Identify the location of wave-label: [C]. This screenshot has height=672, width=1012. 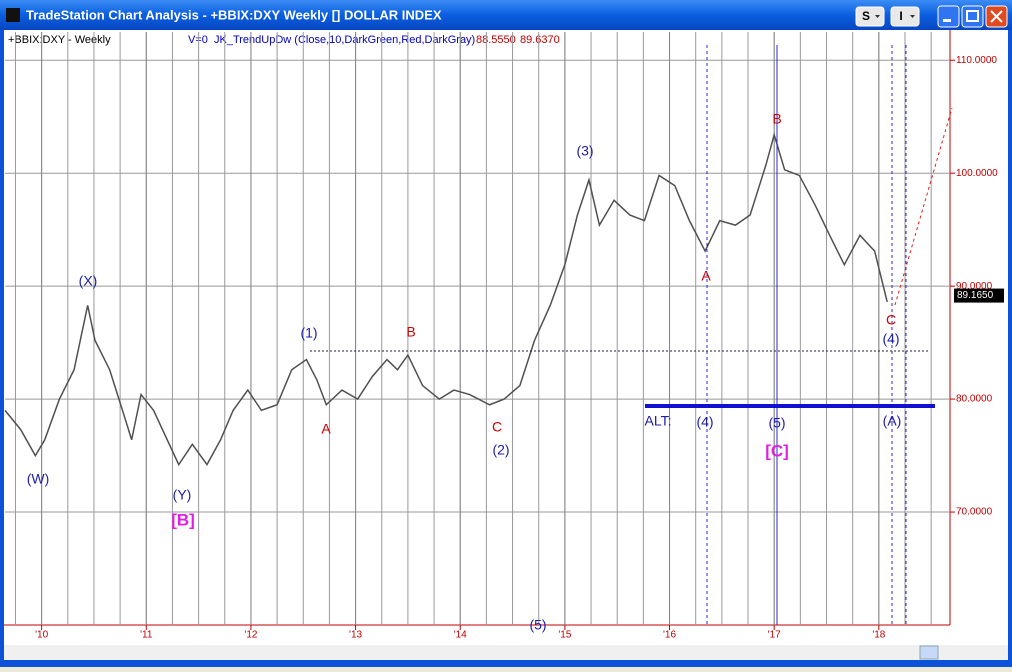
(777, 450).